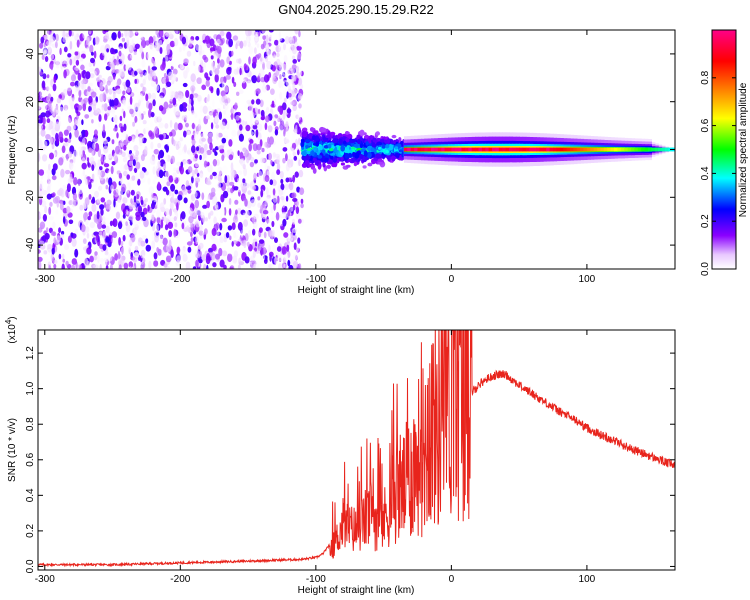 This screenshot has height=600, width=750. What do you see at coordinates (180, 579) in the screenshot?
I see `x-tick-label: -200` at bounding box center [180, 579].